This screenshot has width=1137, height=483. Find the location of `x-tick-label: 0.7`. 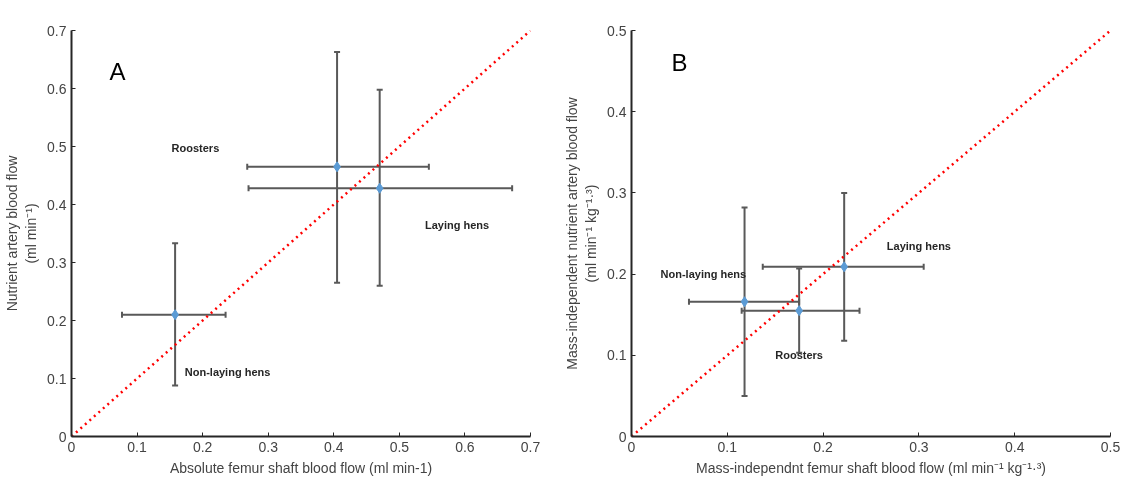

x-tick-label: 0.7 is located at coordinates (530, 446).